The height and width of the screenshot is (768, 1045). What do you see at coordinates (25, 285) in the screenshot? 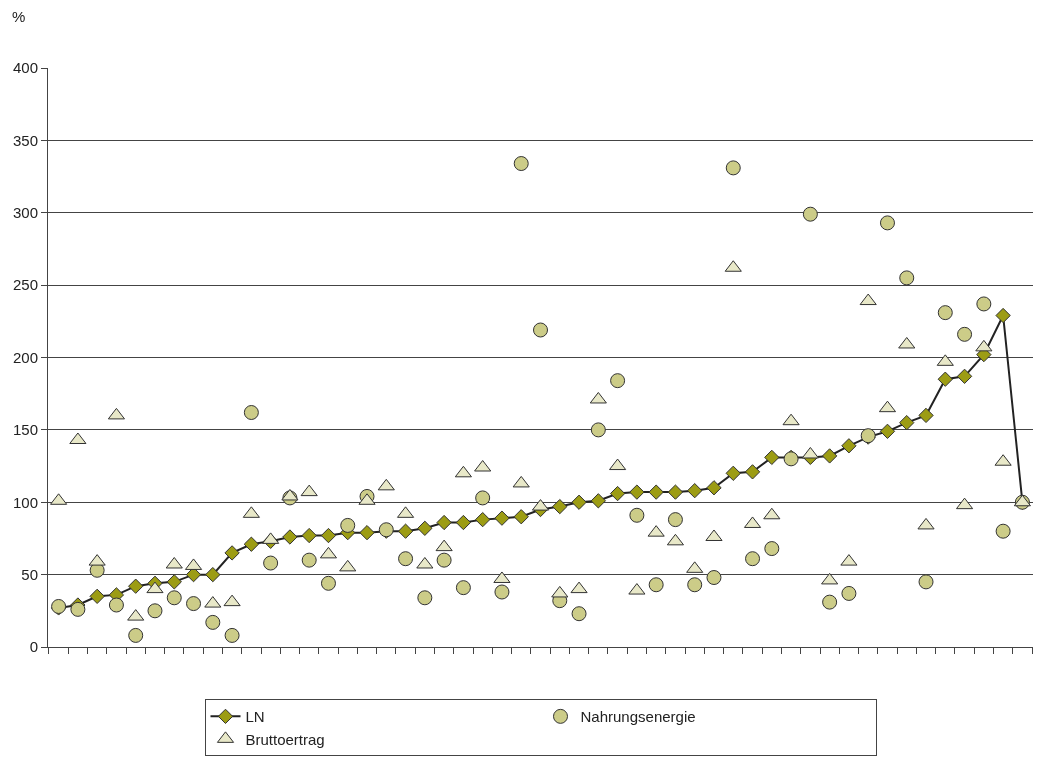
I see `y-tick-label: 250` at bounding box center [25, 285].